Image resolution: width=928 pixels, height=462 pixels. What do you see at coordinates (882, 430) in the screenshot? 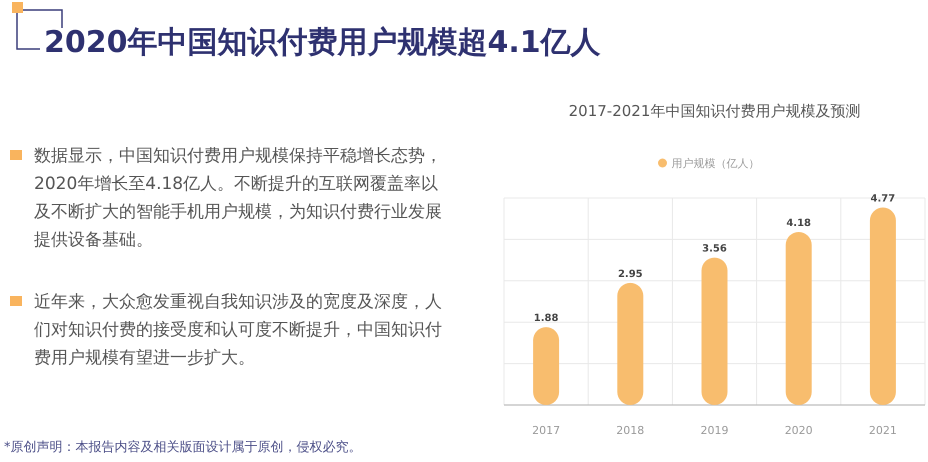
I see `x-tick-label: 2021` at bounding box center [882, 430].